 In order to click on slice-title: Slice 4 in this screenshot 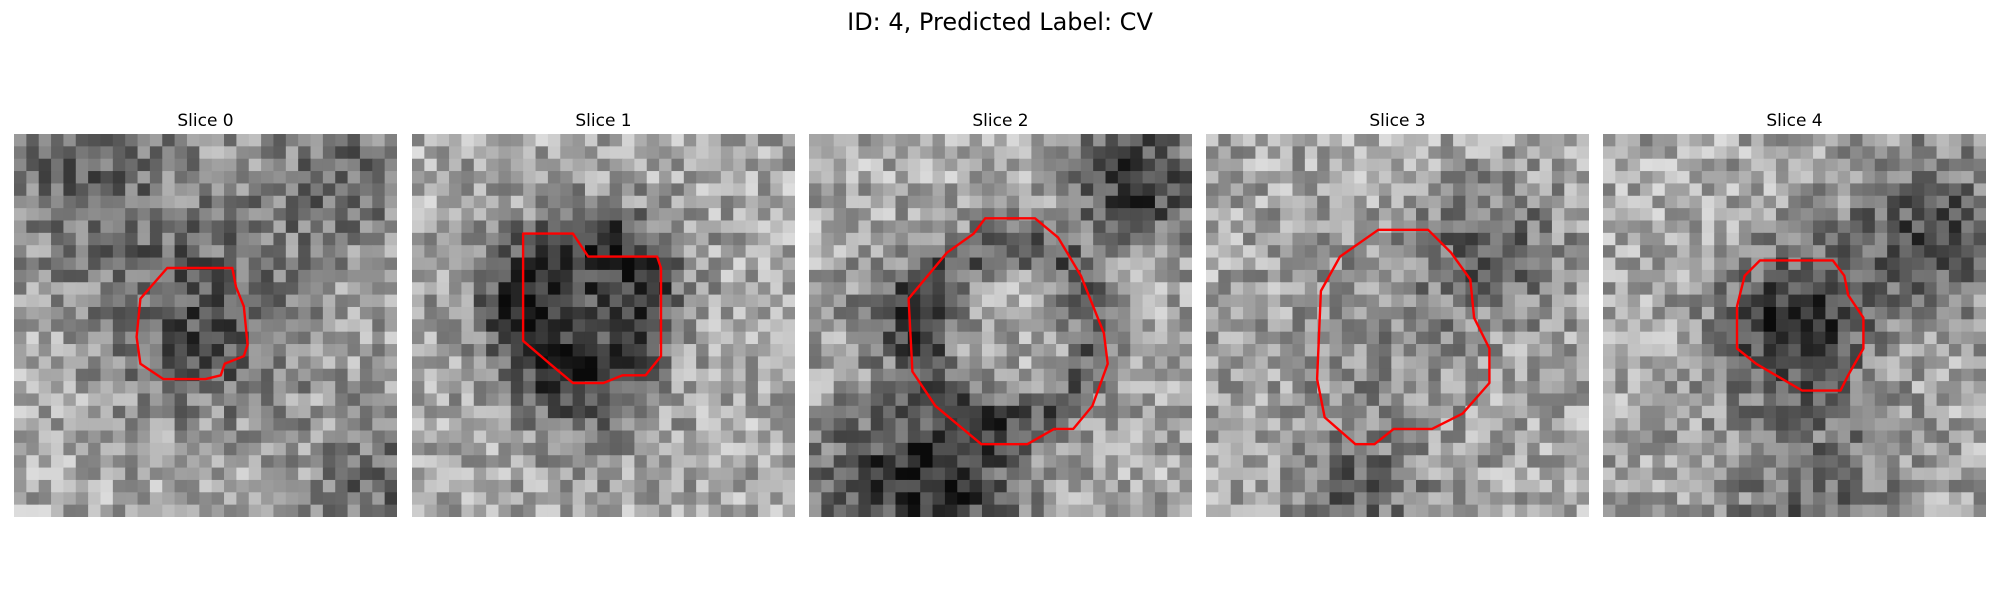, I will do `click(1794, 121)`.